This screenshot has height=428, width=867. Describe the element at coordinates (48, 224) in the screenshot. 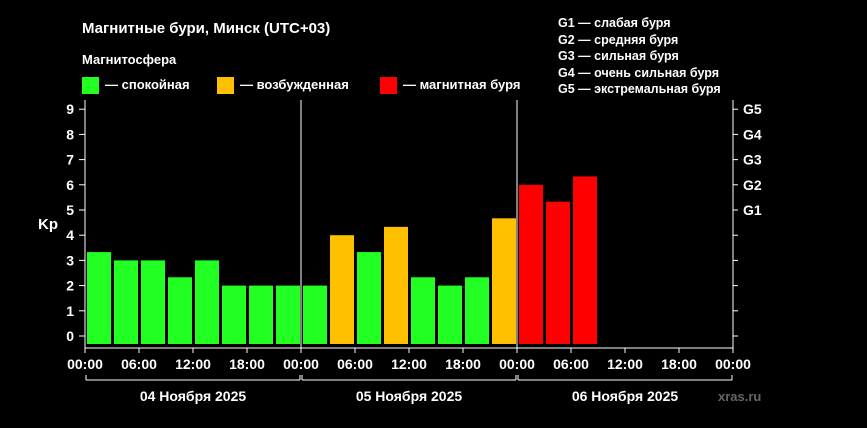

I see `y-axis-label: Kp` at that location.